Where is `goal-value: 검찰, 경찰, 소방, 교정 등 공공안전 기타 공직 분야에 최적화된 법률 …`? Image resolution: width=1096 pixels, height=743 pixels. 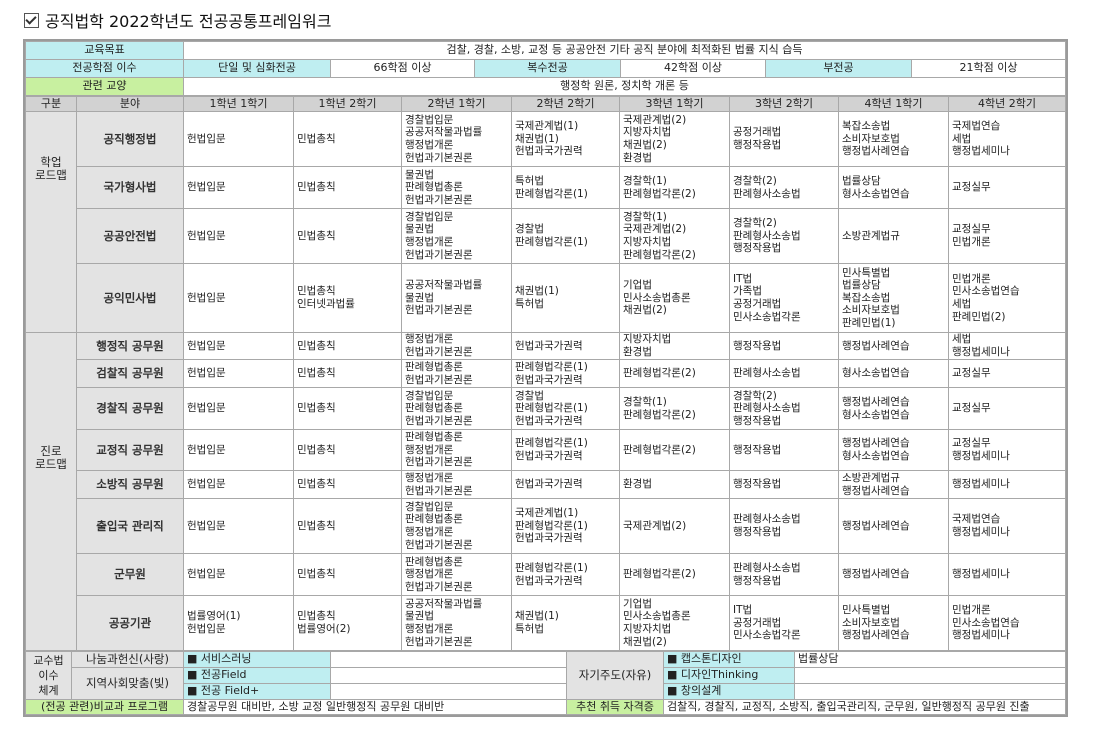
goal-value: 검찰, 경찰, 소방, 교정 등 공공안전 기타 공직 분야에 최적화된 법률 … is located at coordinates (624, 50).